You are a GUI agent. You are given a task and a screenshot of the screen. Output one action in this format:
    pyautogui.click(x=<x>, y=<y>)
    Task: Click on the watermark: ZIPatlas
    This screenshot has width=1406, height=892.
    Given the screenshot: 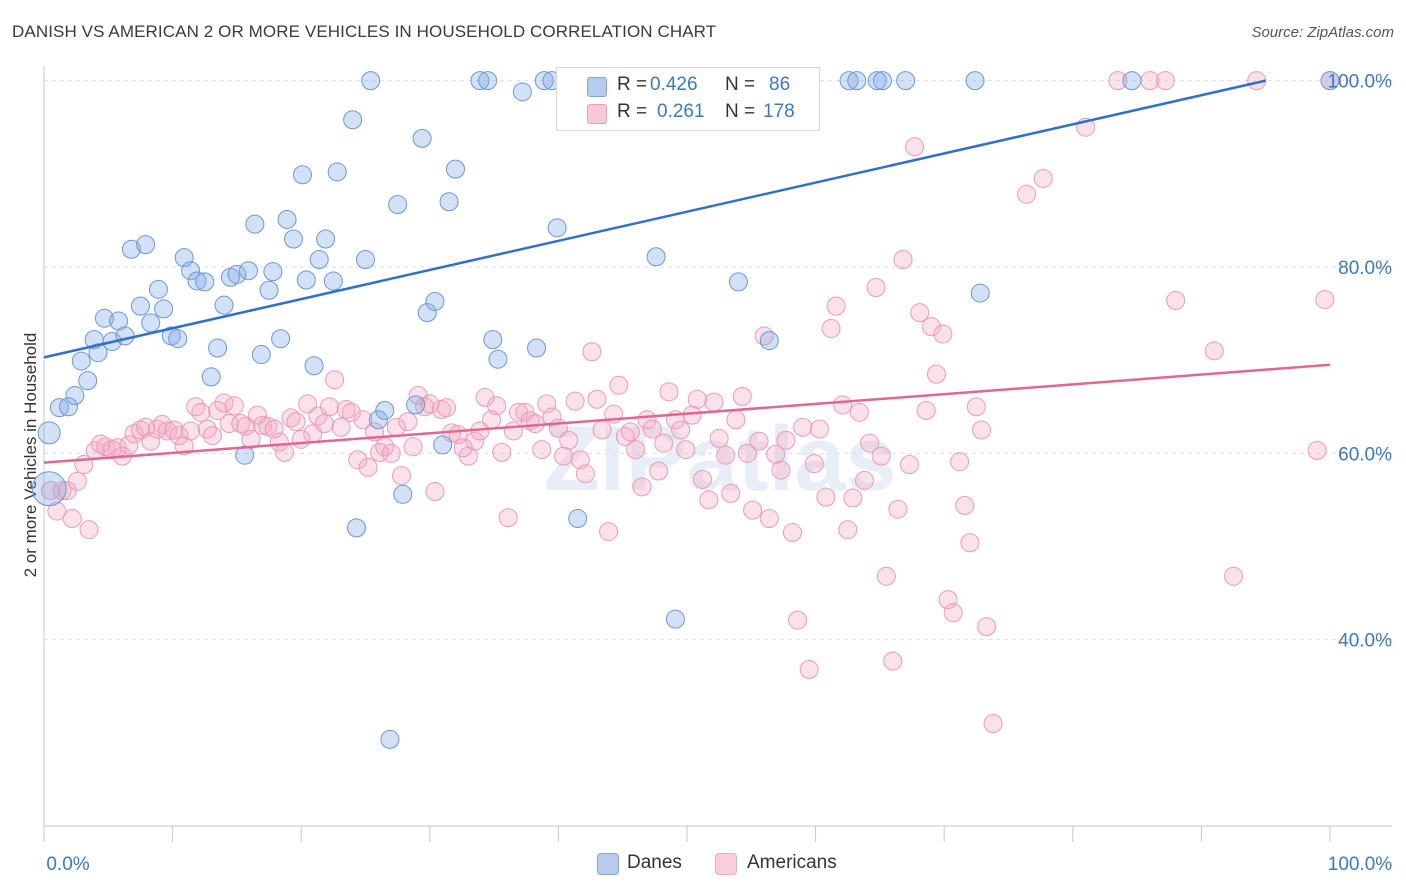 What is the action you would take?
    pyautogui.click(x=720, y=459)
    